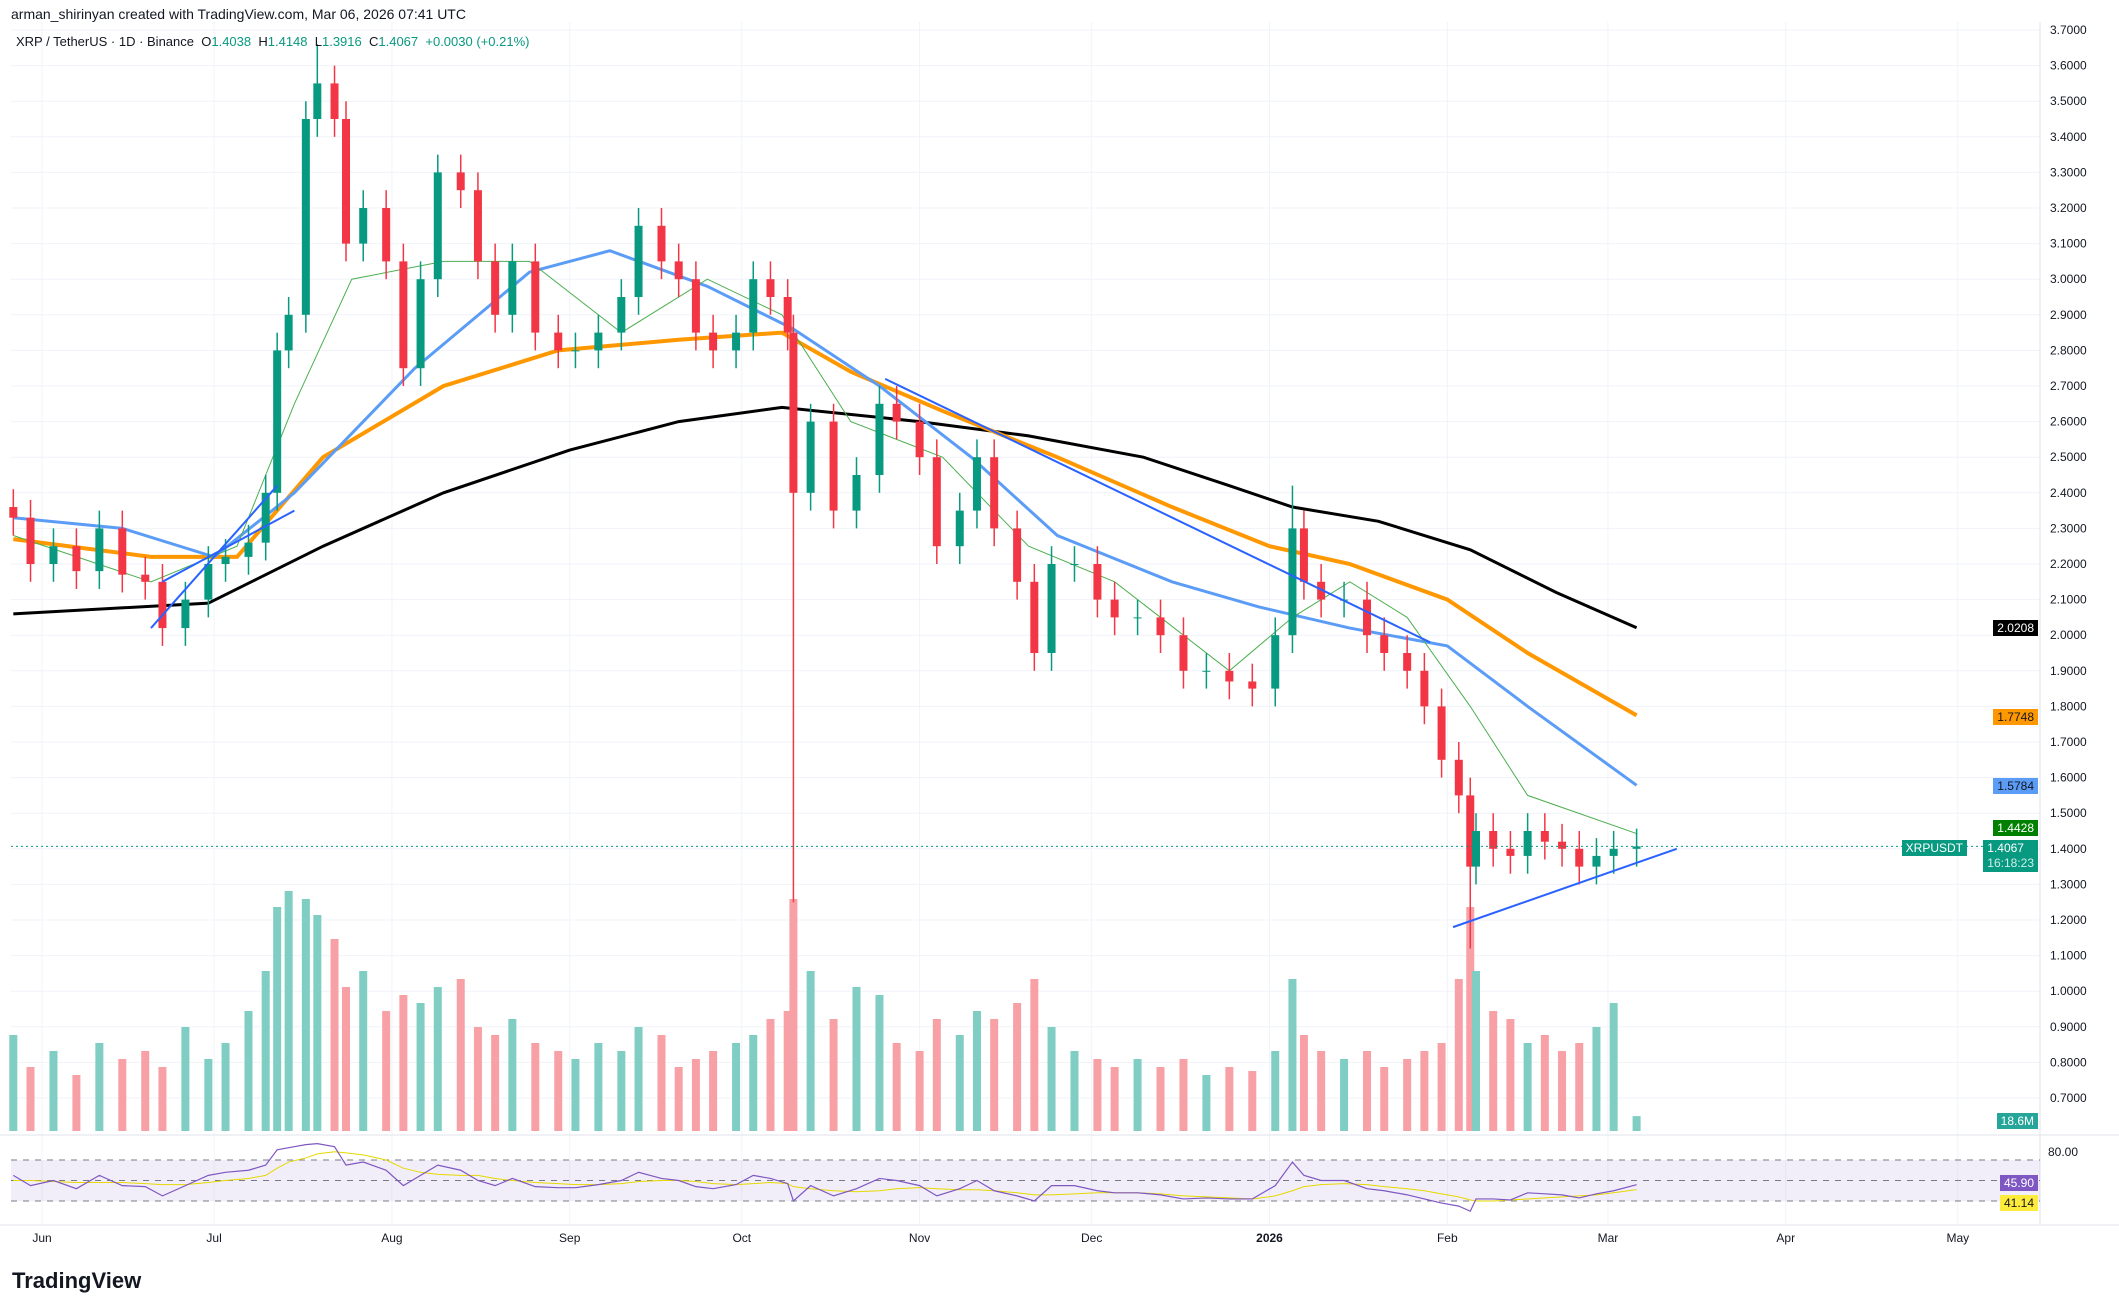  I want to click on symbol-tag: XRPUSDT, so click(1934, 848).